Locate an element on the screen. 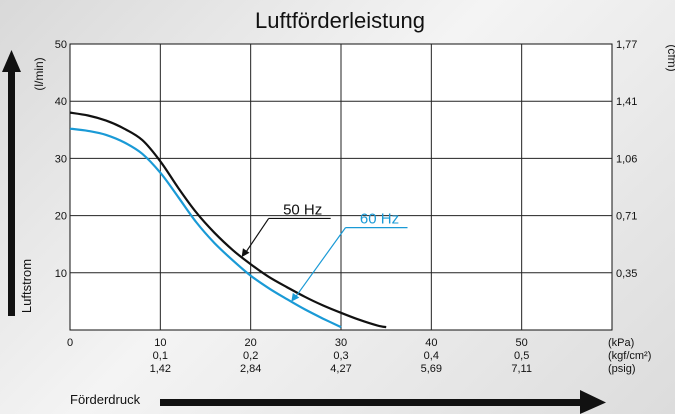 This screenshot has height=414, width=675. y-tick-label-left: 40 is located at coordinates (61, 102).